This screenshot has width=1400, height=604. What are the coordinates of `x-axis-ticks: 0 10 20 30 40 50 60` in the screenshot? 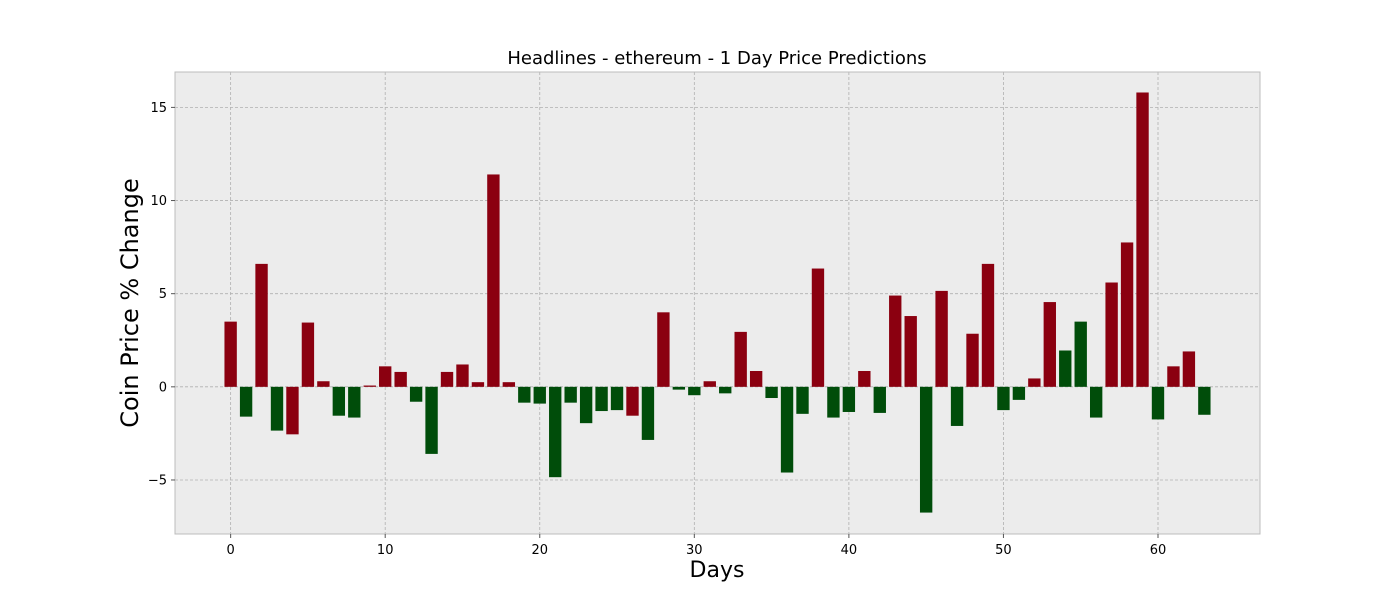 It's located at (697, 546).